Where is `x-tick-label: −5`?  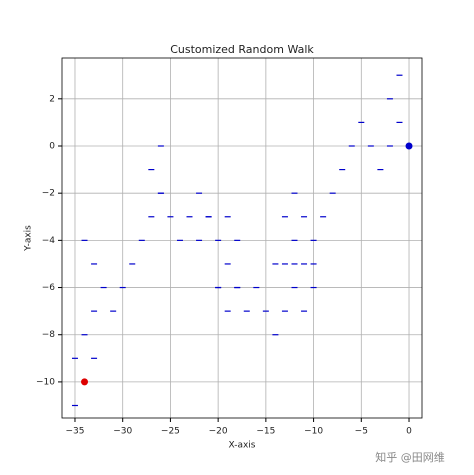 x-tick-label: −5 is located at coordinates (361, 432).